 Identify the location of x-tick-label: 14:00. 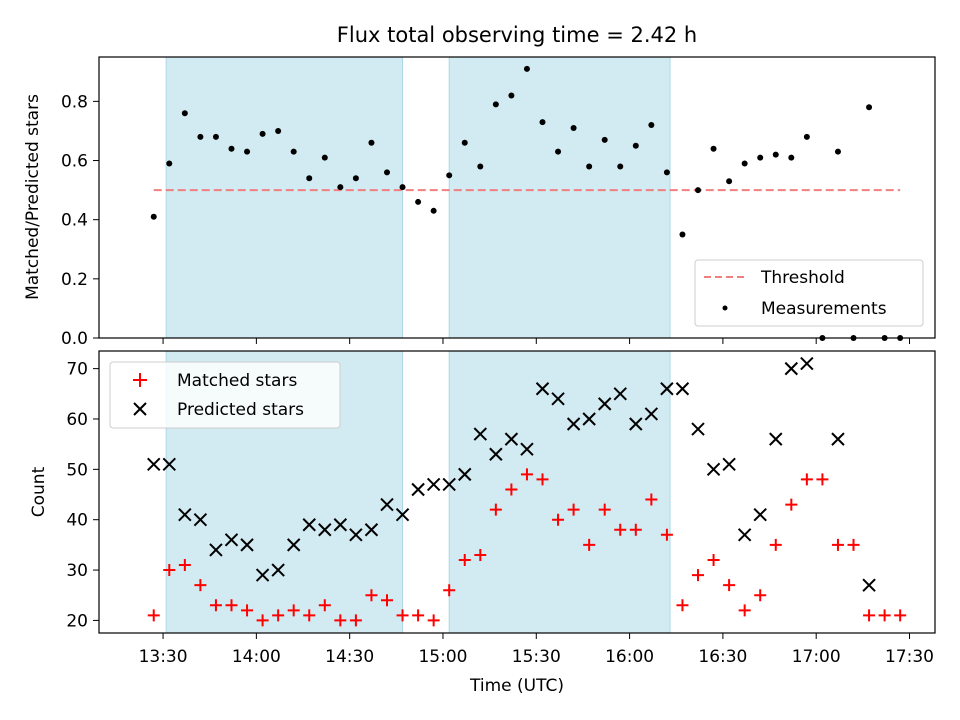
(256, 657).